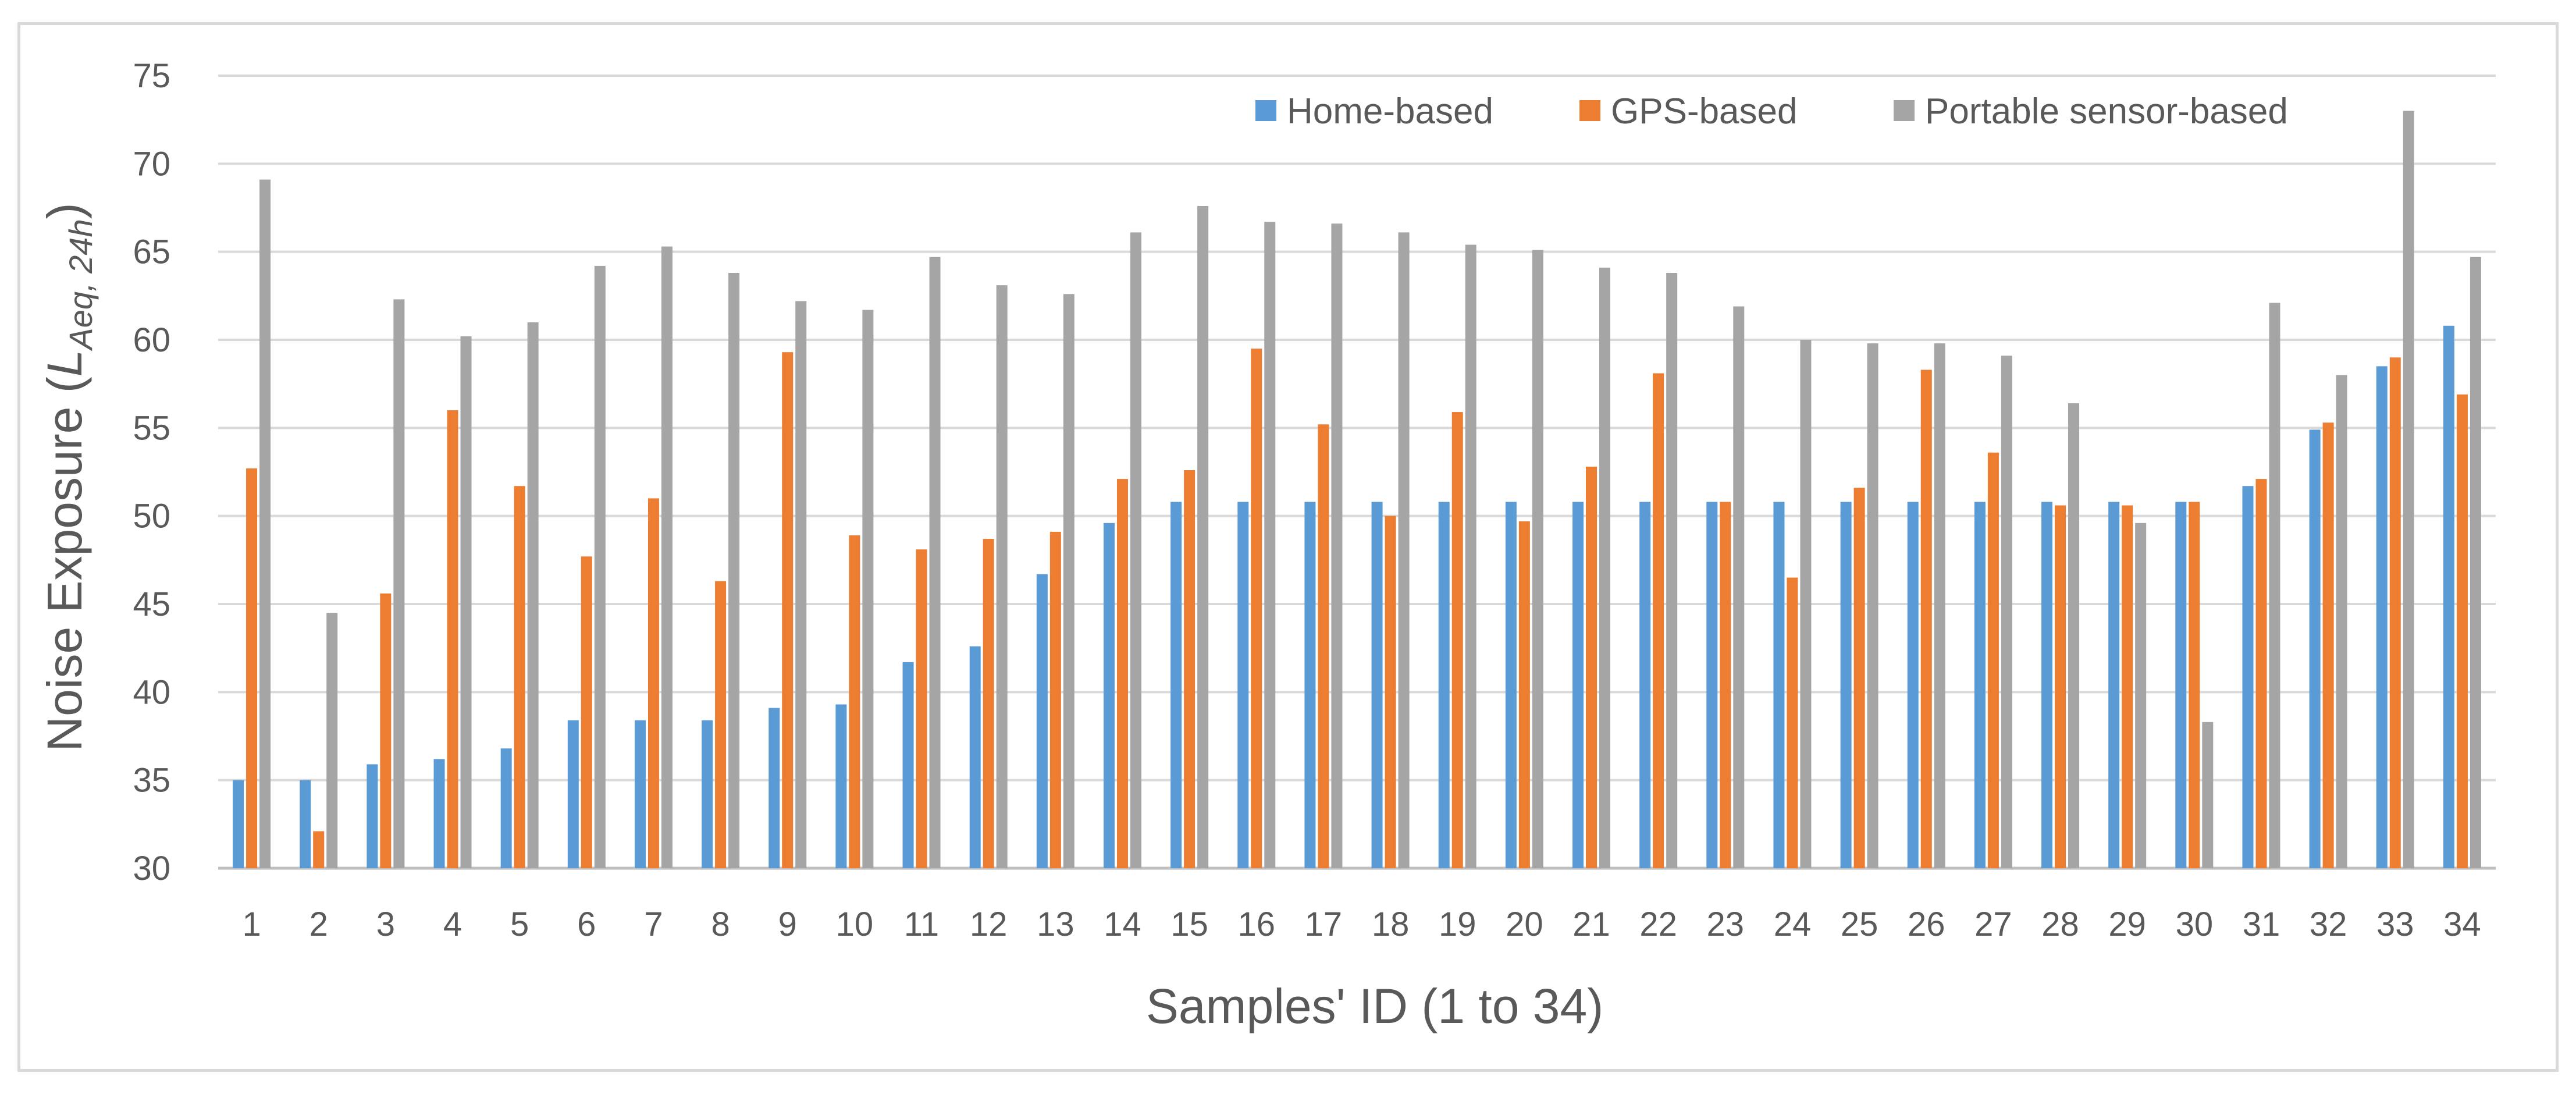 This screenshot has width=2576, height=1094. Describe the element at coordinates (68, 477) in the screenshot. I see `y-axis-title: Noise Exposure (LAeq, 24h)` at that location.